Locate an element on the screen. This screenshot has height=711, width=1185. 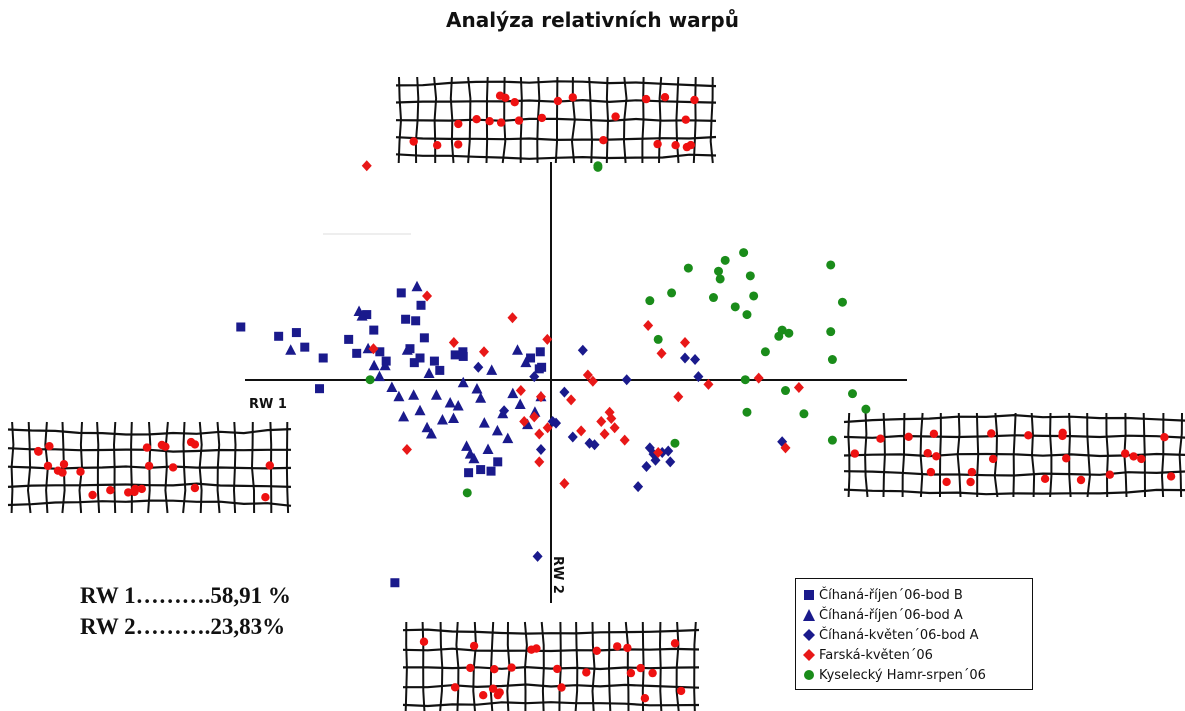
legend-square-icon is located at coordinates (809, 595).